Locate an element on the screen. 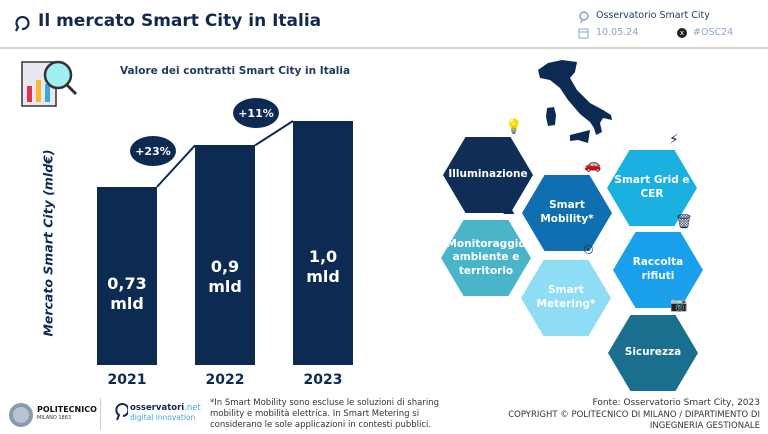 The height and width of the screenshot is (434, 768). bar-data-label: 0,73 mld is located at coordinates (127, 293).